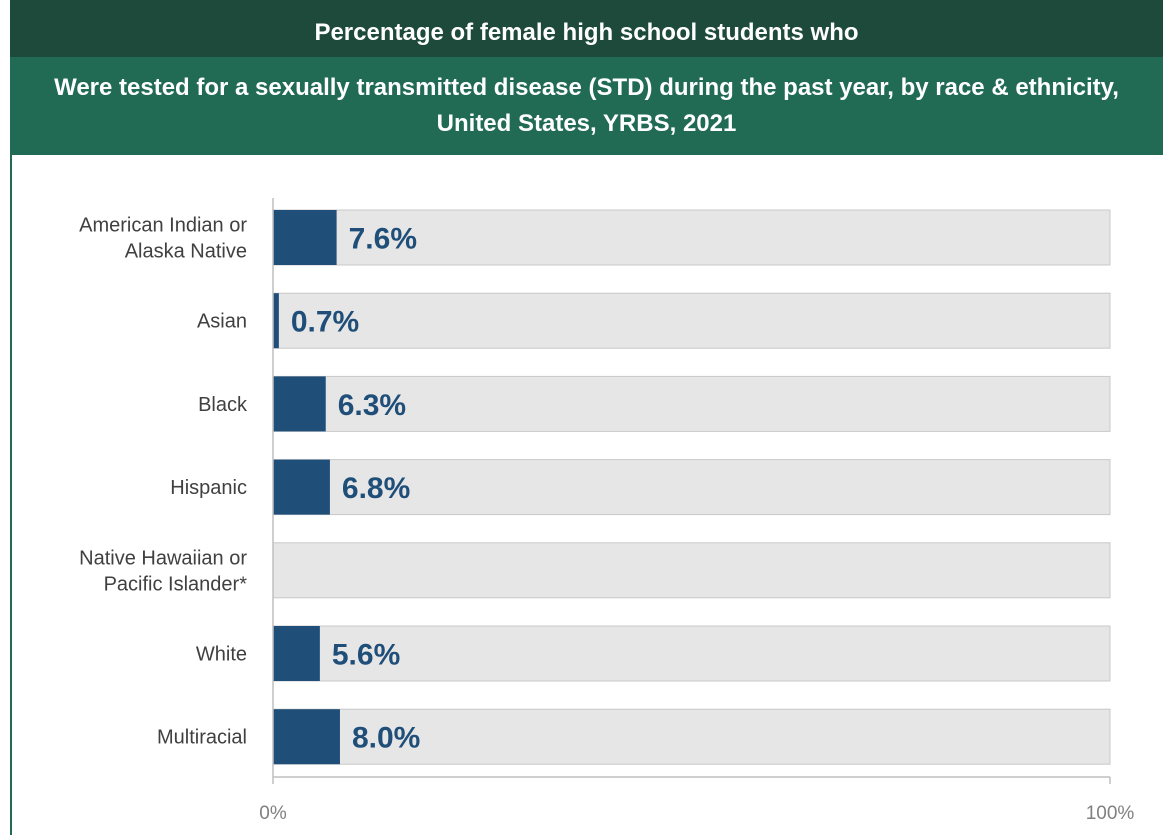 The width and height of the screenshot is (1163, 835). What do you see at coordinates (221, 655) in the screenshot?
I see `category-label: White` at bounding box center [221, 655].